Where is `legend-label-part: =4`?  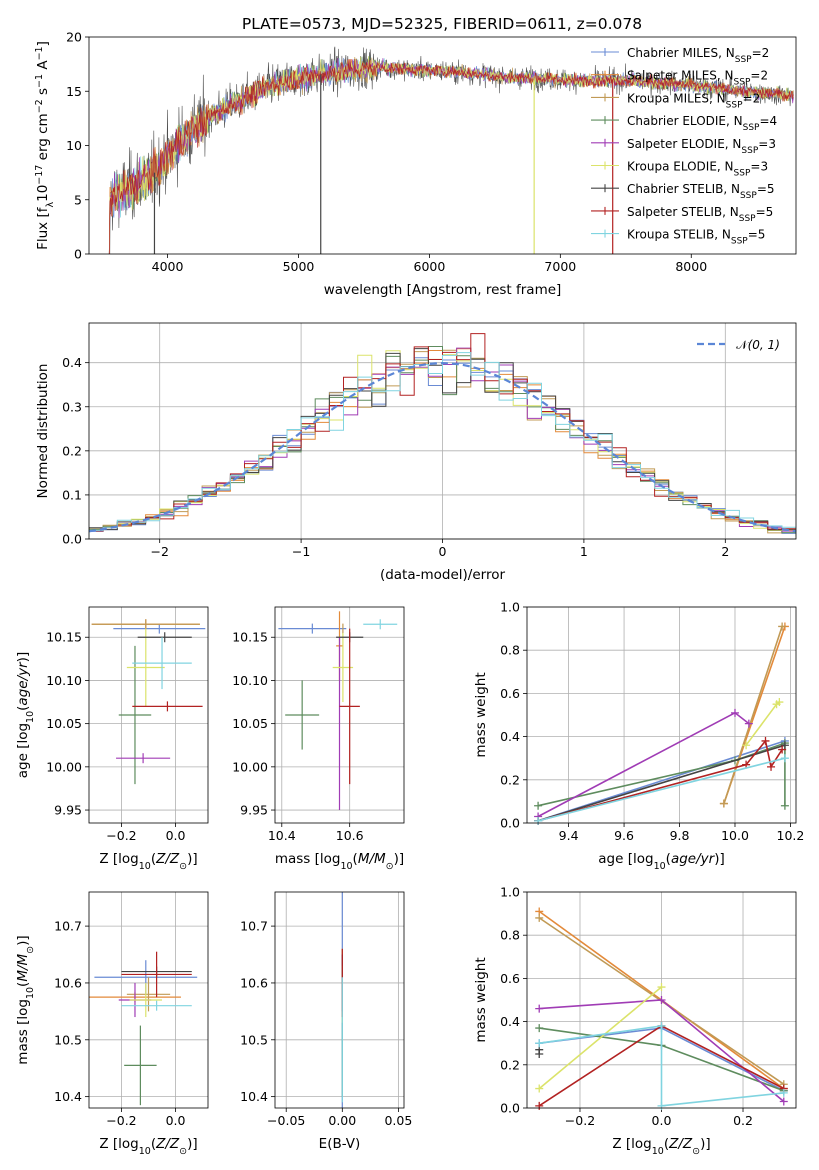 legend-label-part: =4 is located at coordinates (768, 121).